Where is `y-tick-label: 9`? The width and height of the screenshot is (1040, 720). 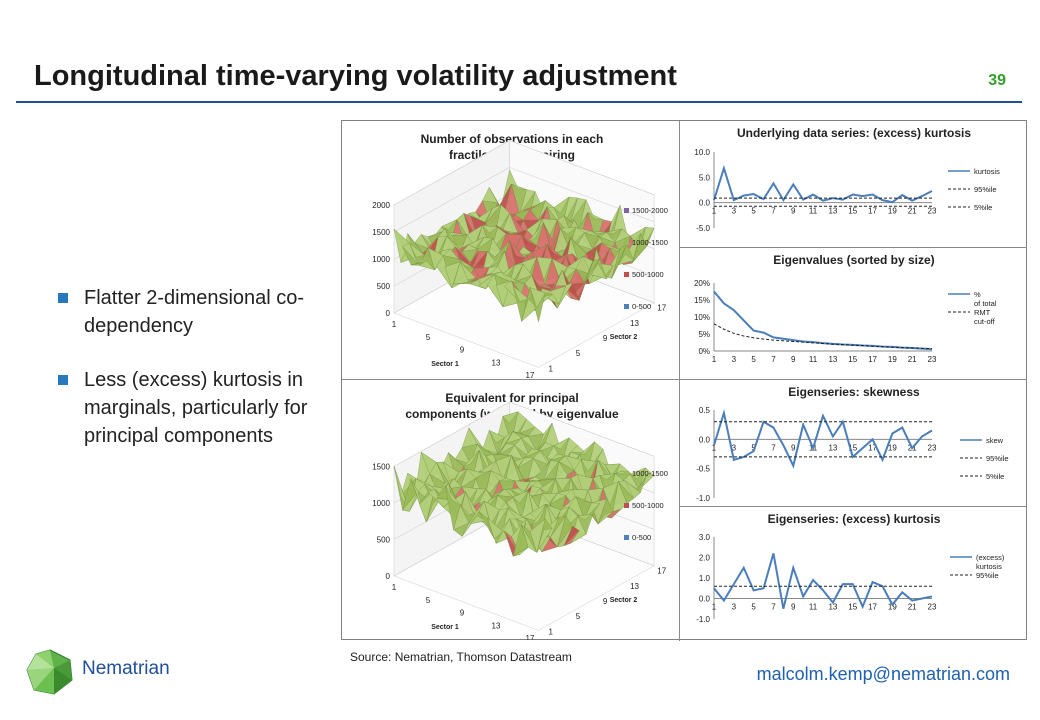
y-tick-label: 9 is located at coordinates (605, 601).